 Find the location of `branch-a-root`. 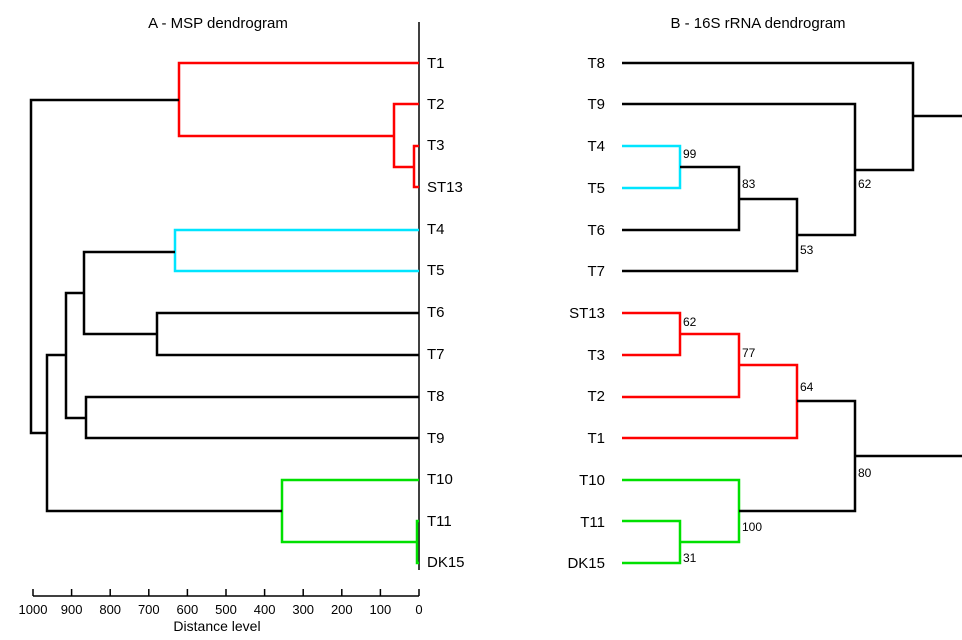

branch-a-root is located at coordinates (104, 266).